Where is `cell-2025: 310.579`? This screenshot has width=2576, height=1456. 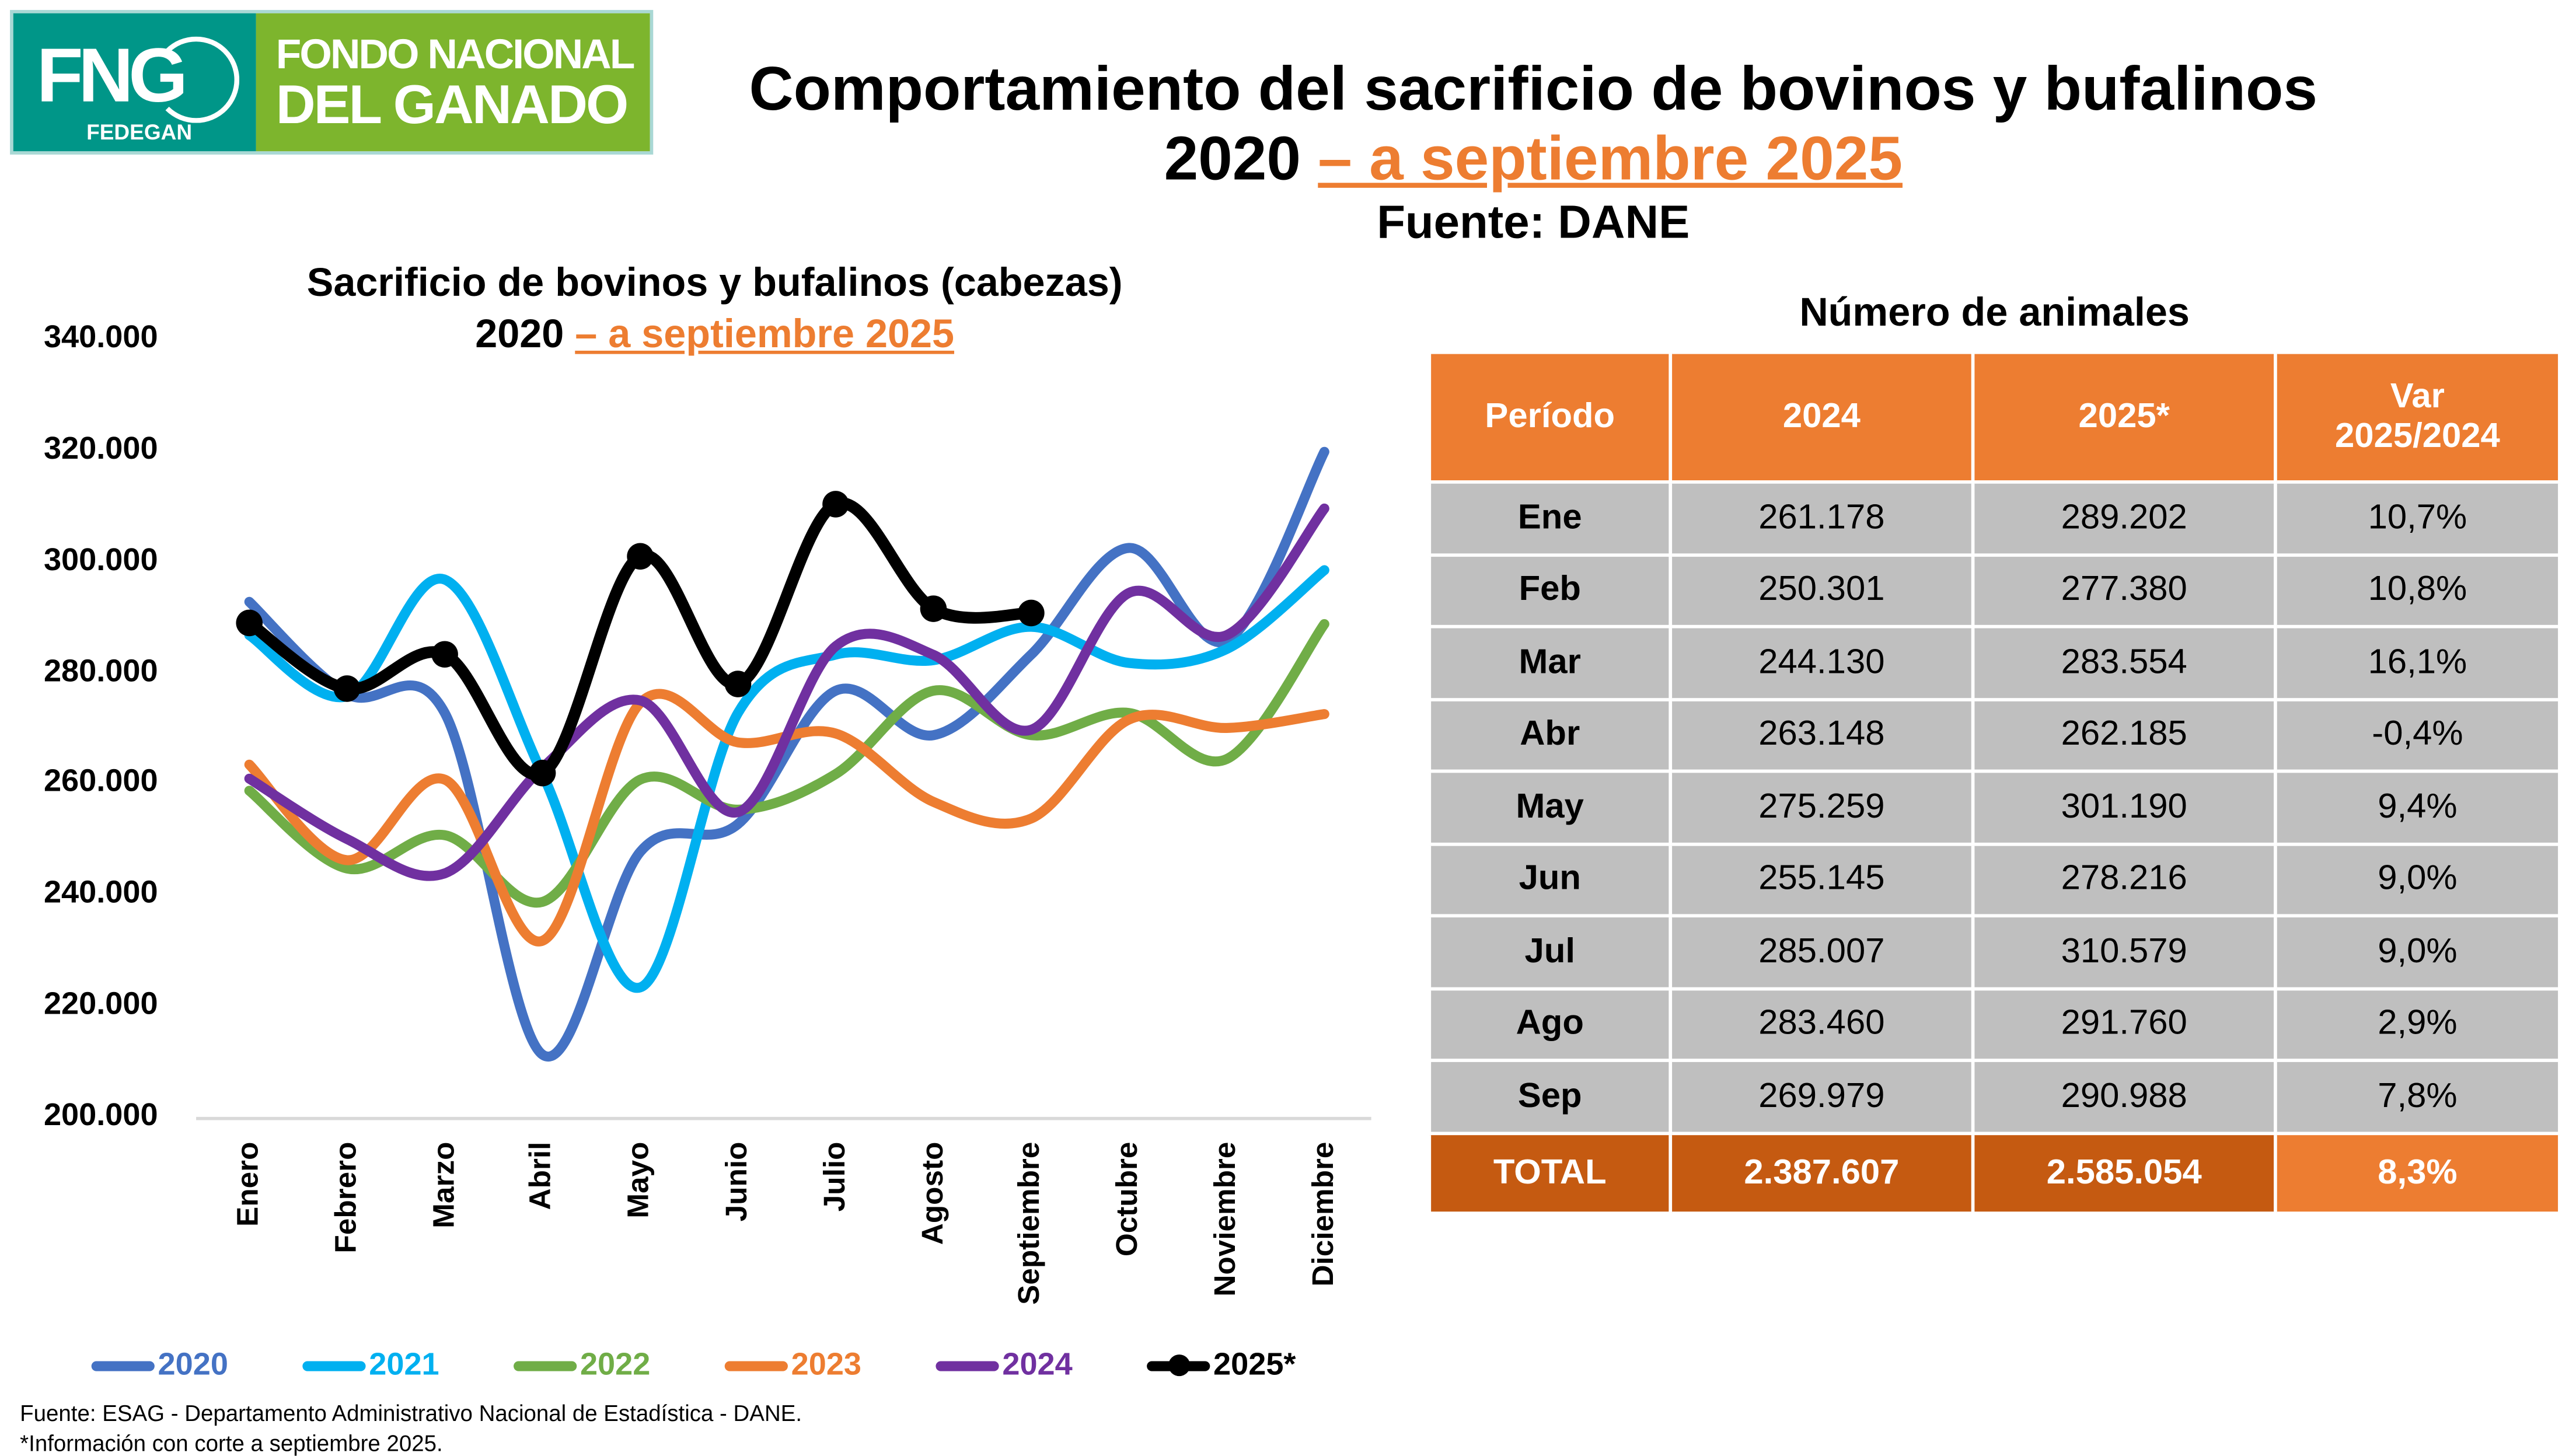 cell-2025: 310.579 is located at coordinates (2124, 952).